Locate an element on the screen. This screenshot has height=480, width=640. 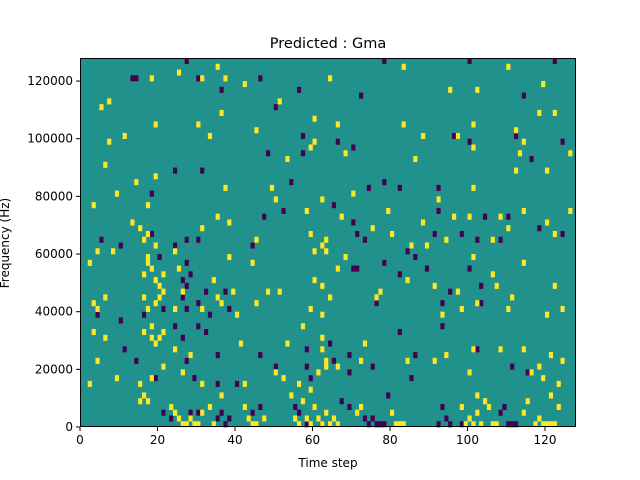
y-tick-label: 80000 is located at coordinates (54, 196).